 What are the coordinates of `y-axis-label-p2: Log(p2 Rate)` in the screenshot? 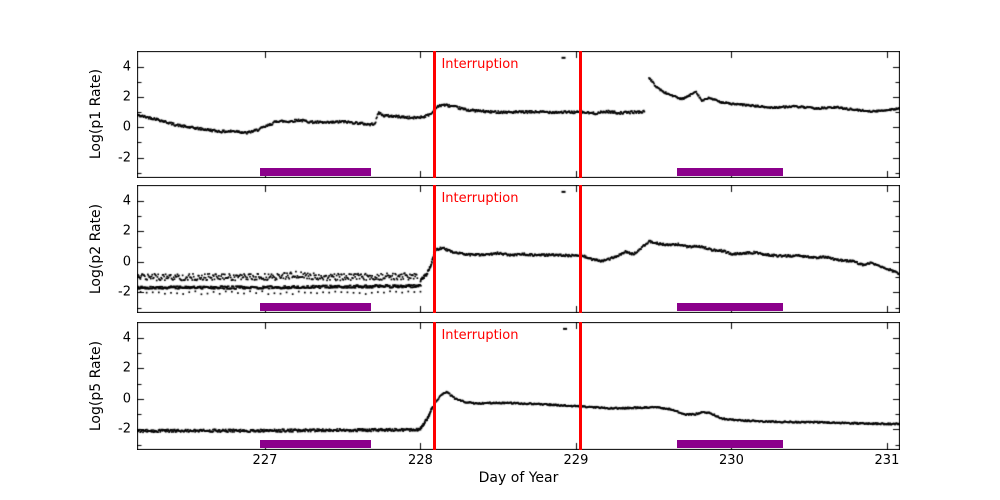 It's located at (96, 249).